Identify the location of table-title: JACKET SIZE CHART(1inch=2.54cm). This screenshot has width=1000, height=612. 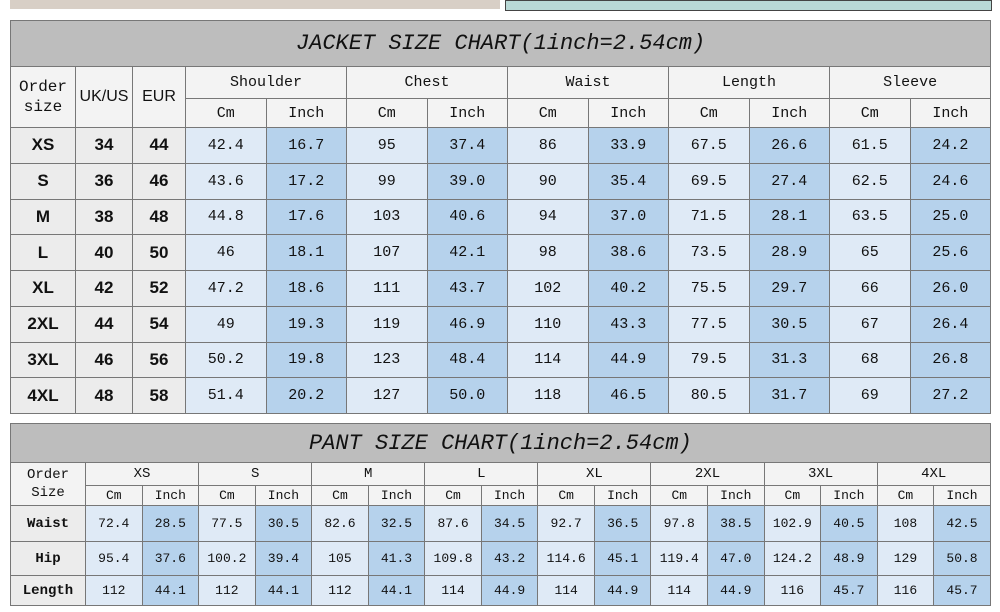
(500, 43).